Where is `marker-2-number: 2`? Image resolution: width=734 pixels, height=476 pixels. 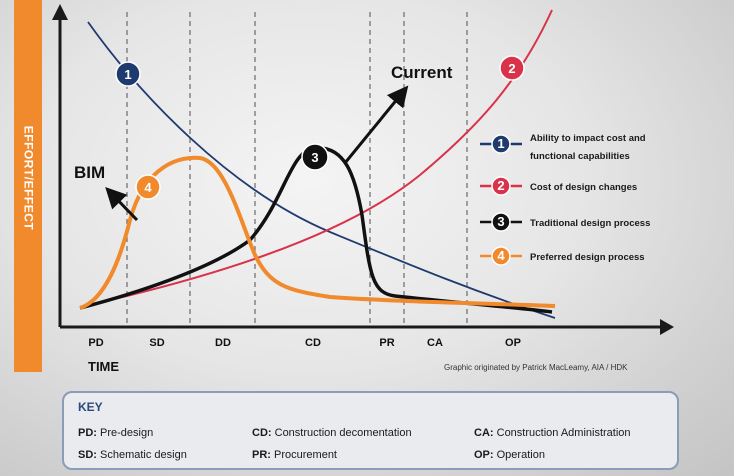 marker-2-number: 2 is located at coordinates (511, 68).